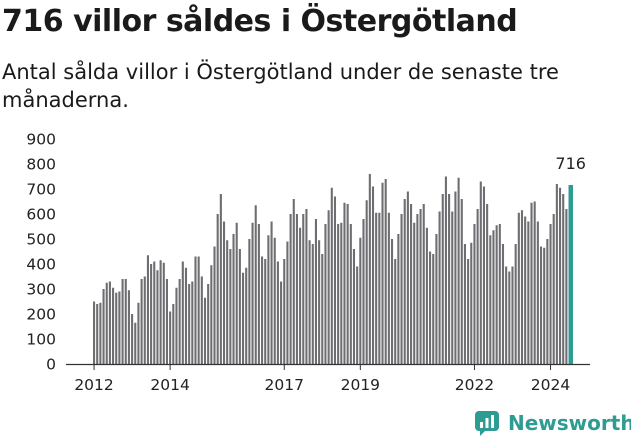  Describe the element at coordinates (41, 340) in the screenshot. I see `y-tick-label: 100` at that location.